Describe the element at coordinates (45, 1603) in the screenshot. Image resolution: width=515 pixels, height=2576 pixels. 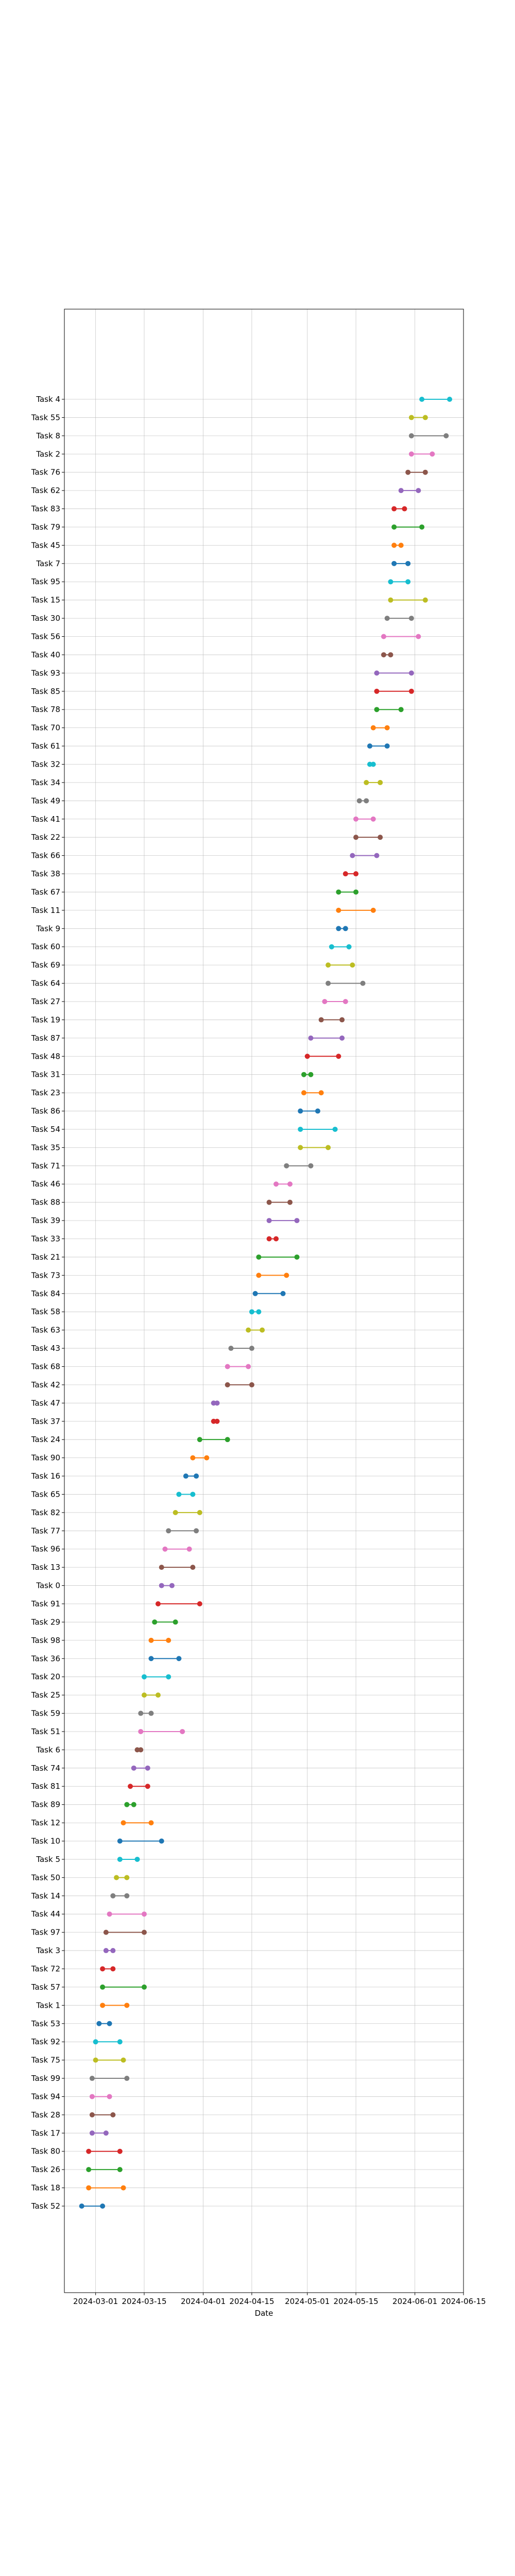
I see `task-label: Task 91` at that location.